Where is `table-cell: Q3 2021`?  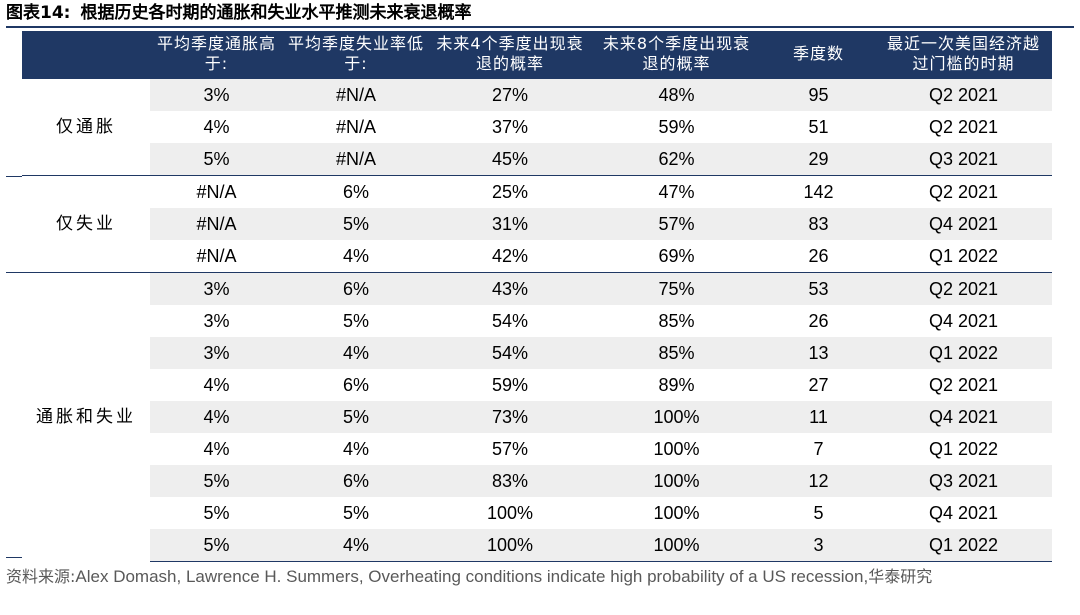 table-cell: Q3 2021 is located at coordinates (963, 480).